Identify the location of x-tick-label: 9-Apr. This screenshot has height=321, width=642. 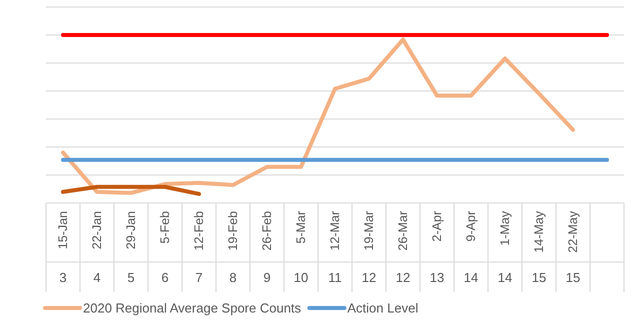
(471, 226).